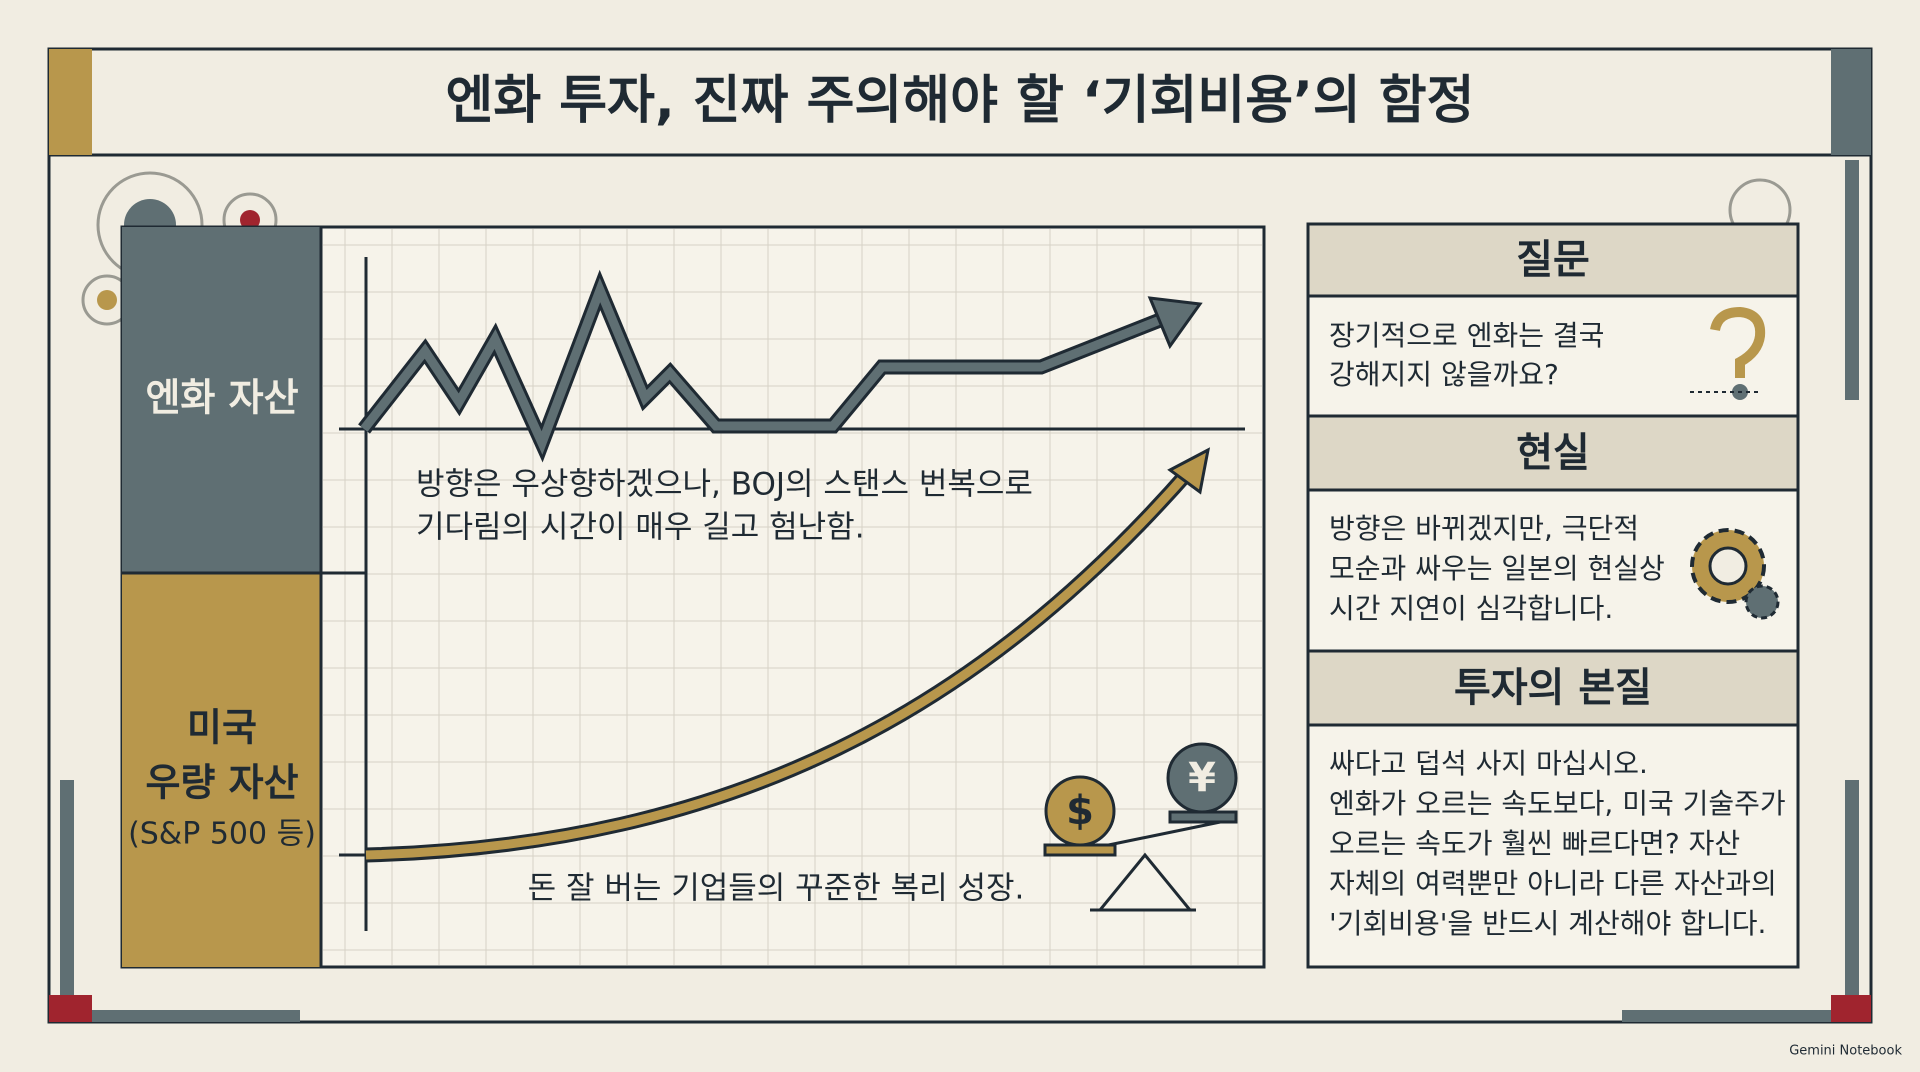  What do you see at coordinates (221, 783) in the screenshot?
I see `row-label: 우량 자산` at bounding box center [221, 783].